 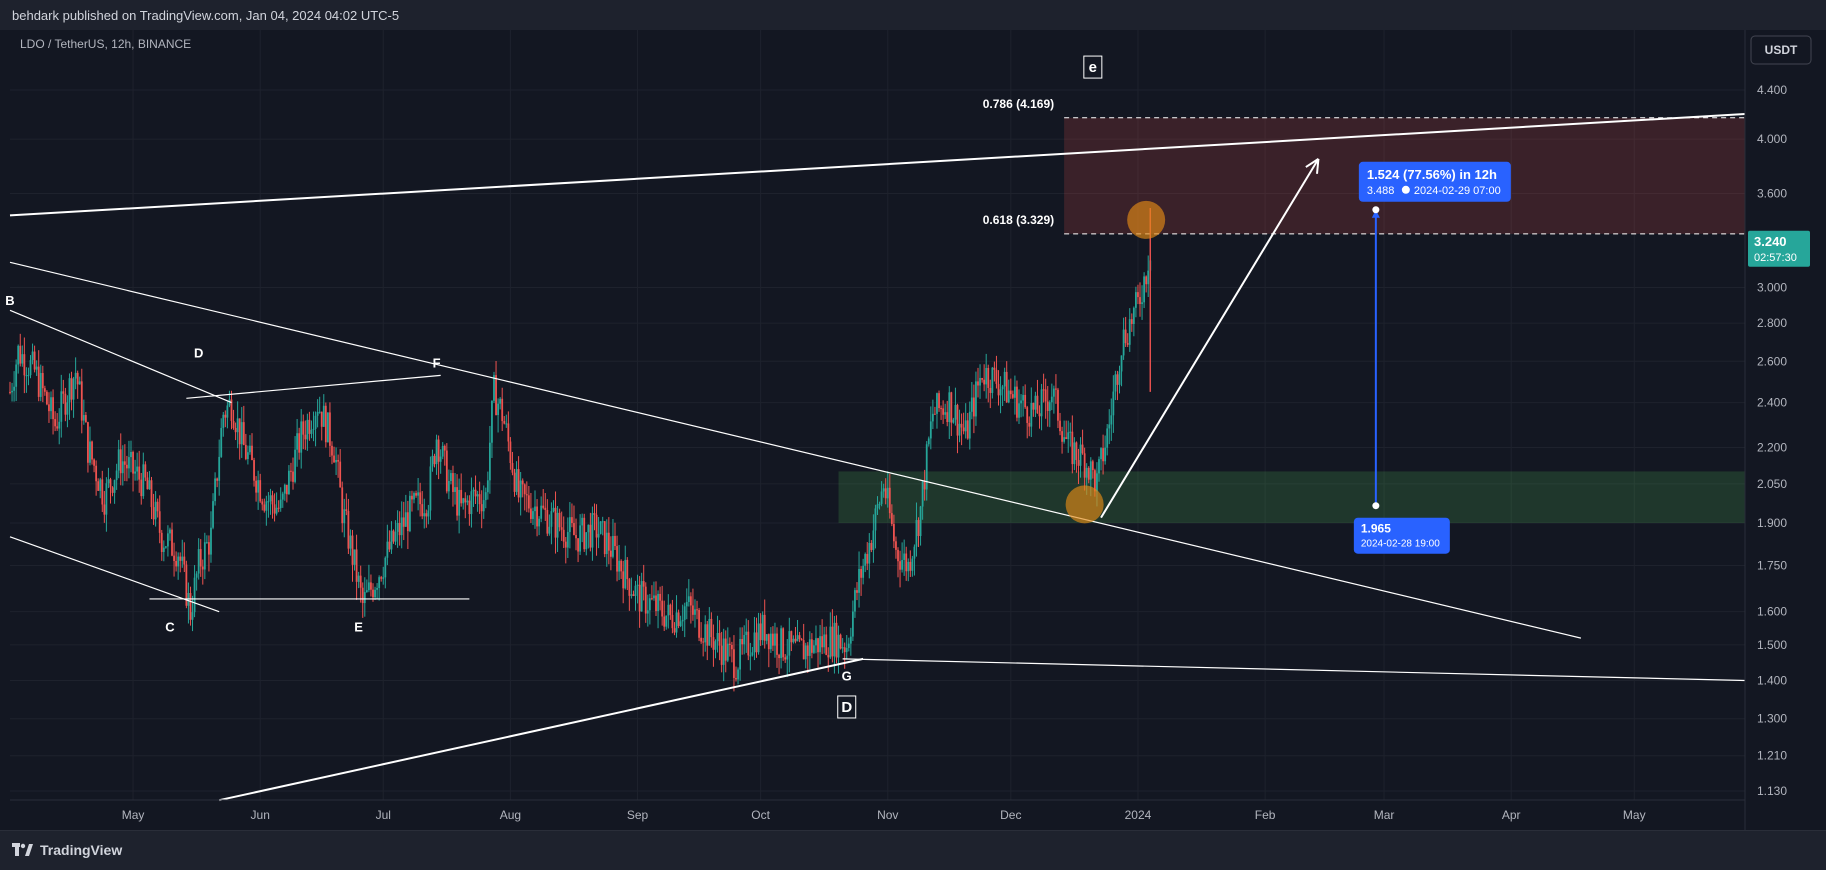 I want to click on measure-point-bottom, so click(x=1376, y=506).